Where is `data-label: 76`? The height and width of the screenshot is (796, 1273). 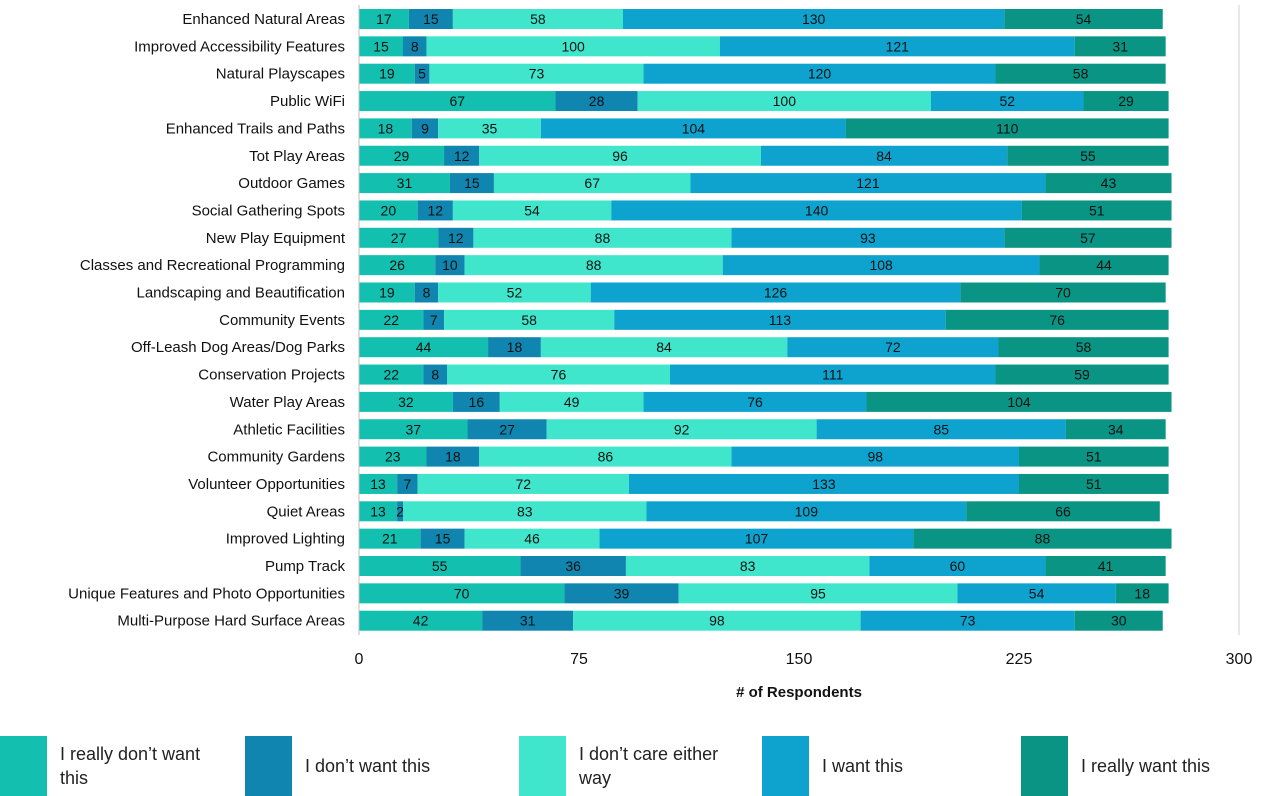 data-label: 76 is located at coordinates (559, 375).